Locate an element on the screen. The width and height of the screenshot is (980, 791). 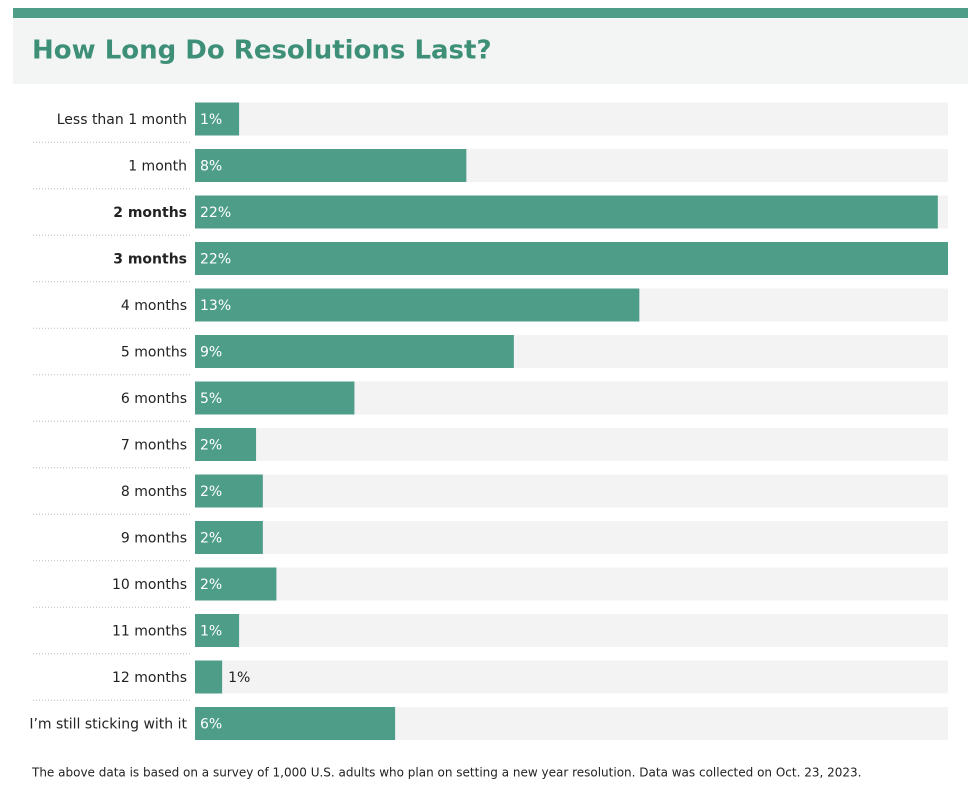
category-label: 5 months is located at coordinates (154, 353).